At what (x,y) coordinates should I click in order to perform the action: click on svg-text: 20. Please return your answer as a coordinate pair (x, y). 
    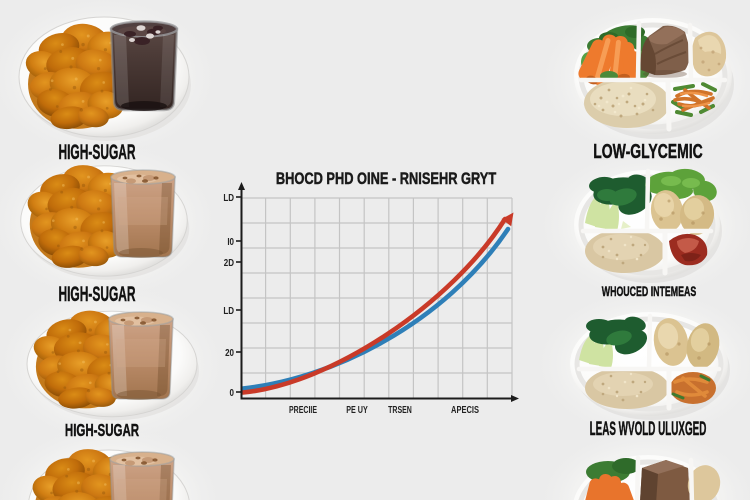
    Looking at the image, I should click on (229, 352).